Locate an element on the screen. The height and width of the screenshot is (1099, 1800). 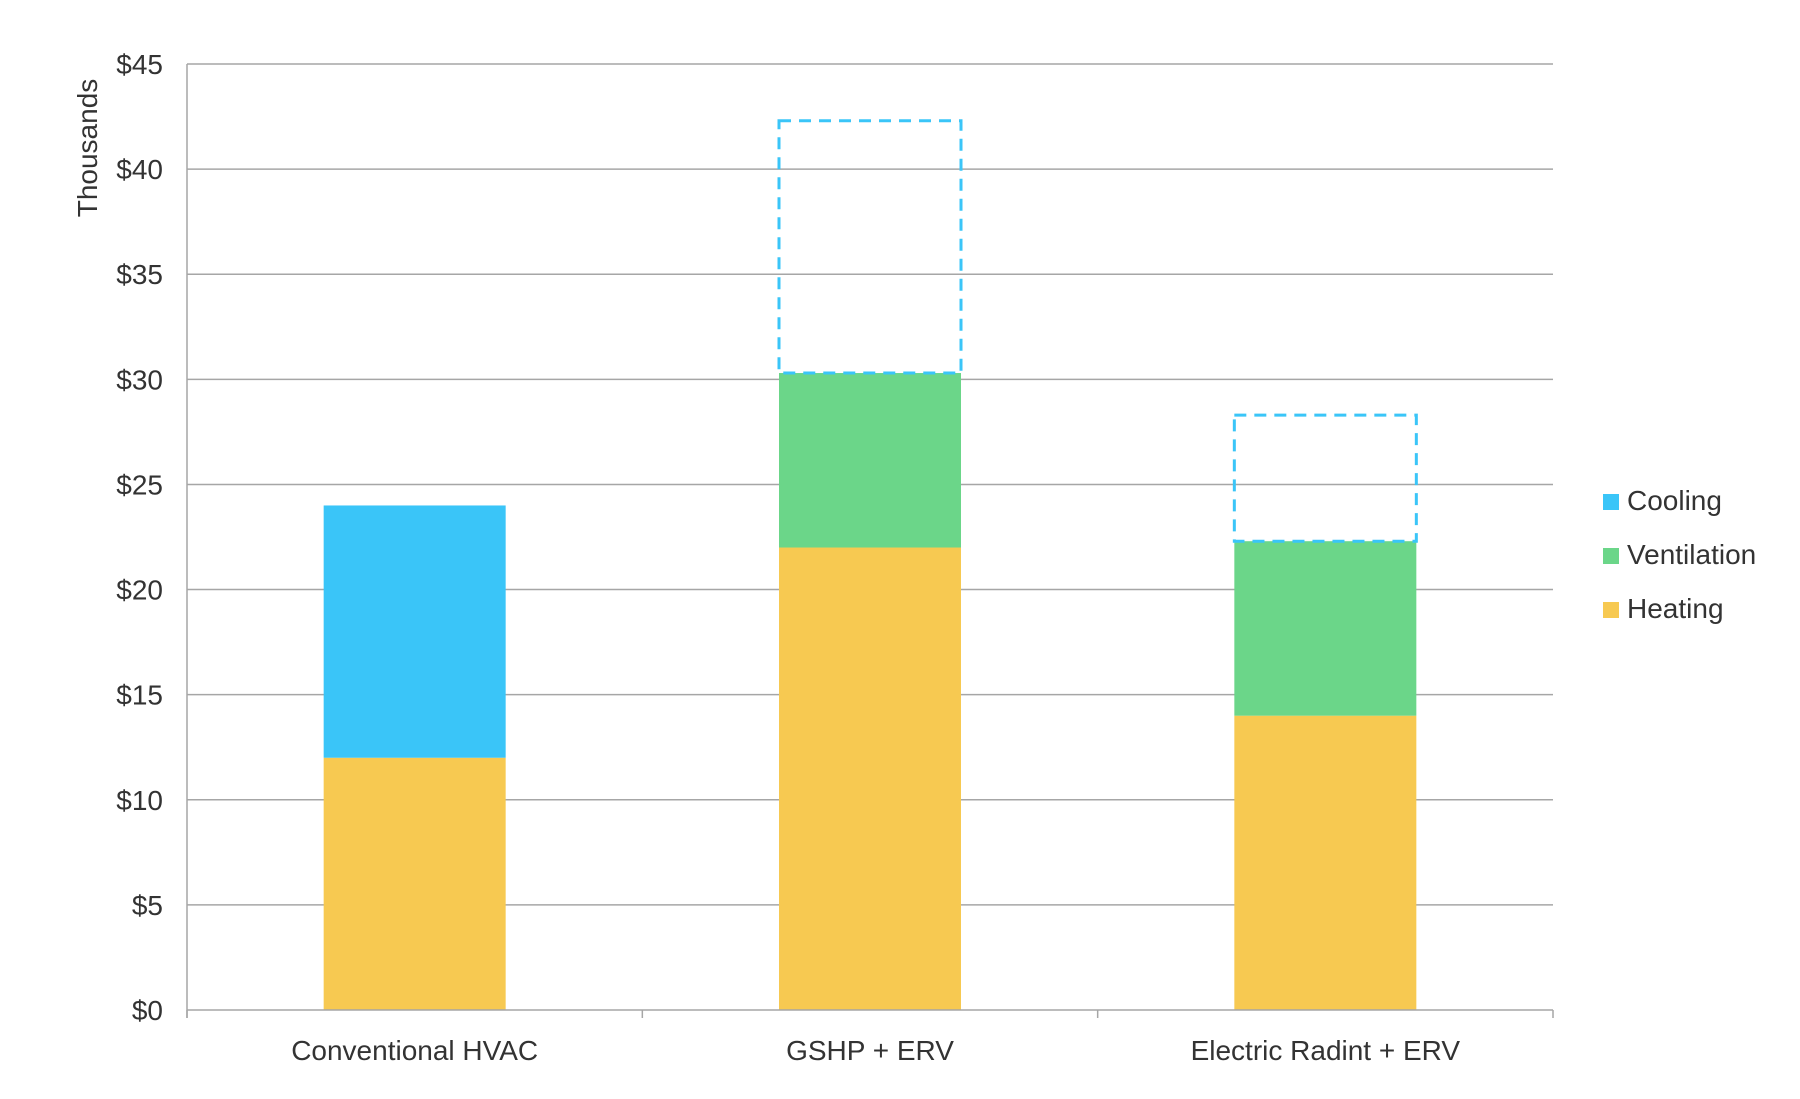
legend-label-cooling: Cooling is located at coordinates (1674, 500).